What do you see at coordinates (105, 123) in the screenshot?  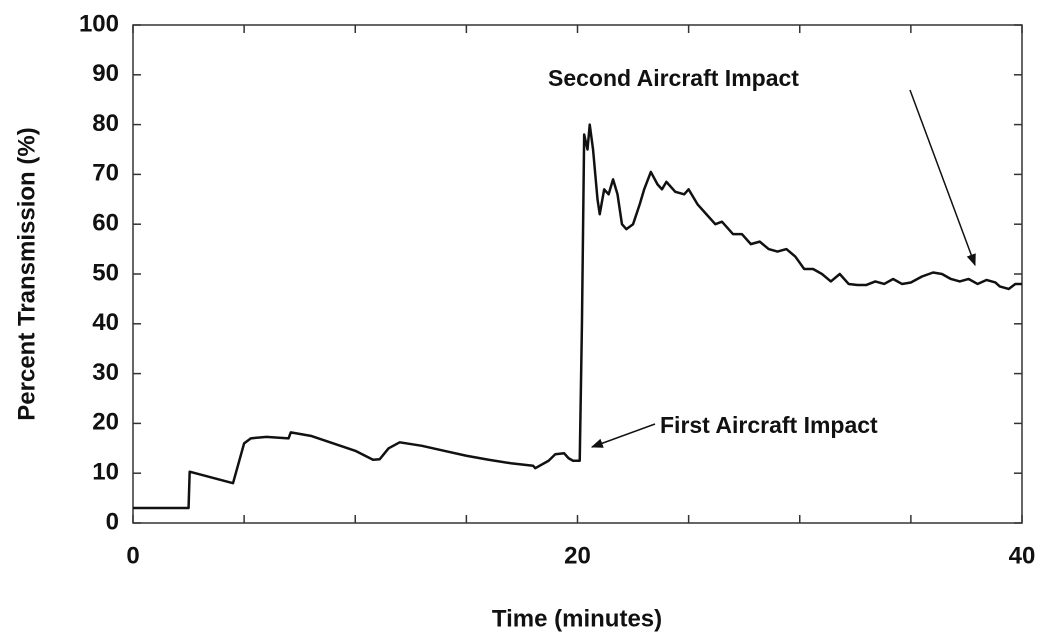 I see `y-tick-label: 80` at bounding box center [105, 123].